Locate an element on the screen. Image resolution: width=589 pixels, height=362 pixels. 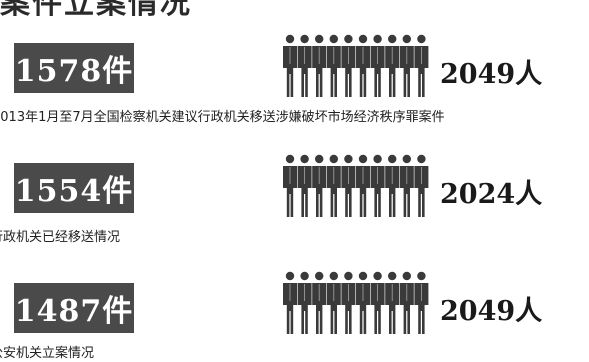
case-count-badge: 1487件 is located at coordinates (74, 308).